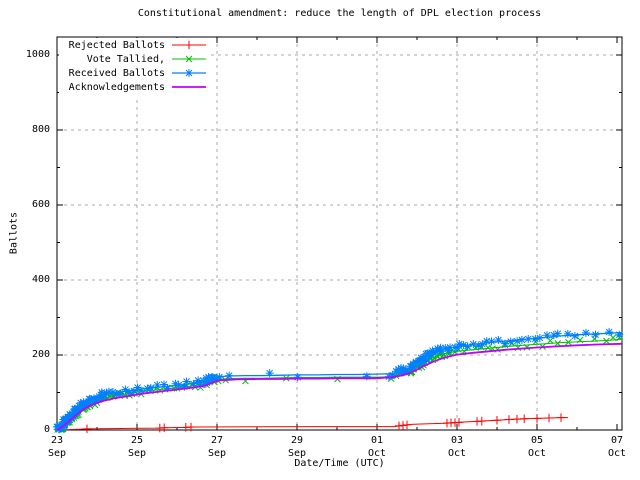 Image resolution: width=640 pixels, height=480 pixels. Describe the element at coordinates (189, 87) in the screenshot. I see `legend-swatch-acknowledgements` at that location.